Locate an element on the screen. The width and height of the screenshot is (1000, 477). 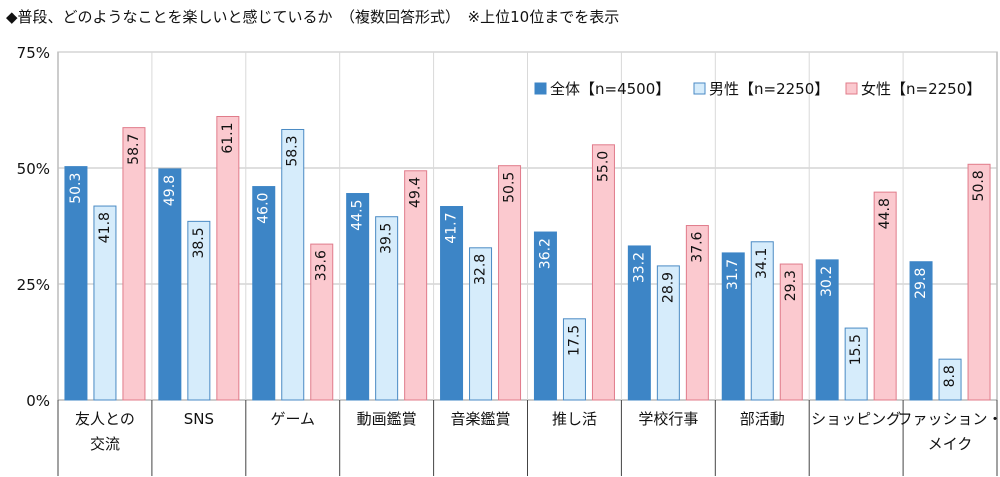
category-label: 動画鑑賞 is located at coordinates (387, 419).